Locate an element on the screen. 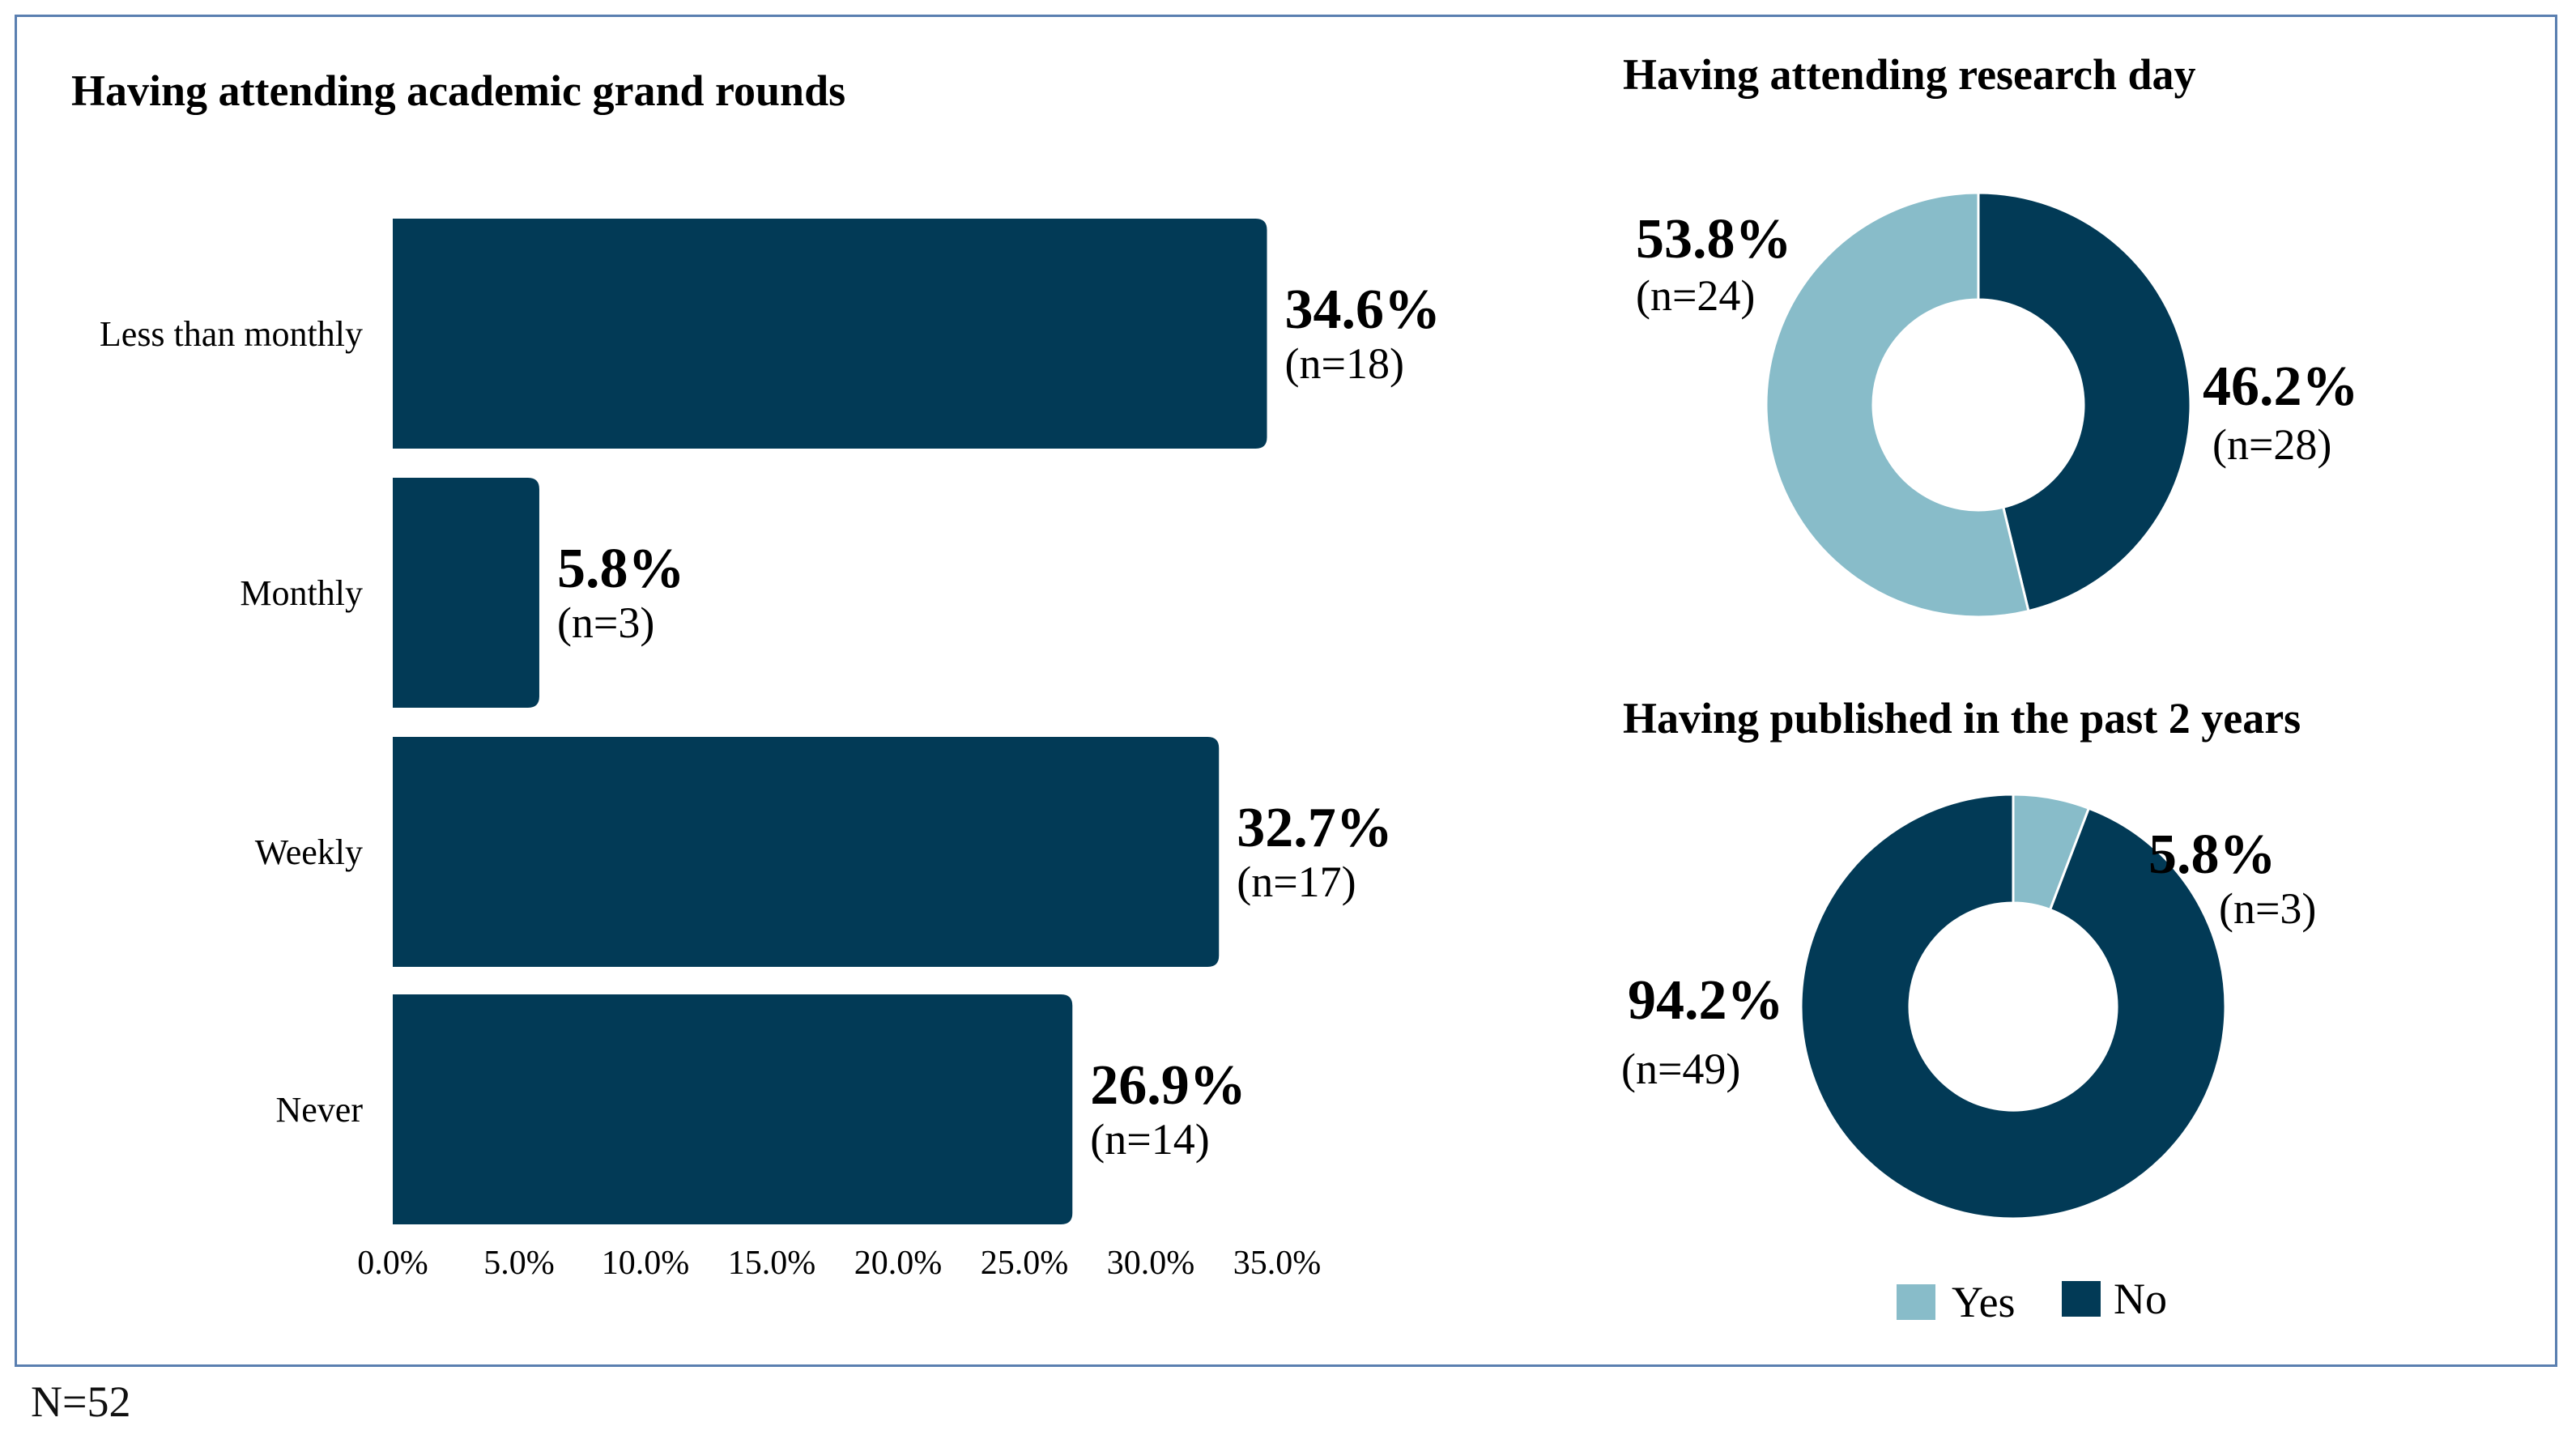 This screenshot has width=2576, height=1443. sample-size-footnote: N=52 is located at coordinates (81, 1401).